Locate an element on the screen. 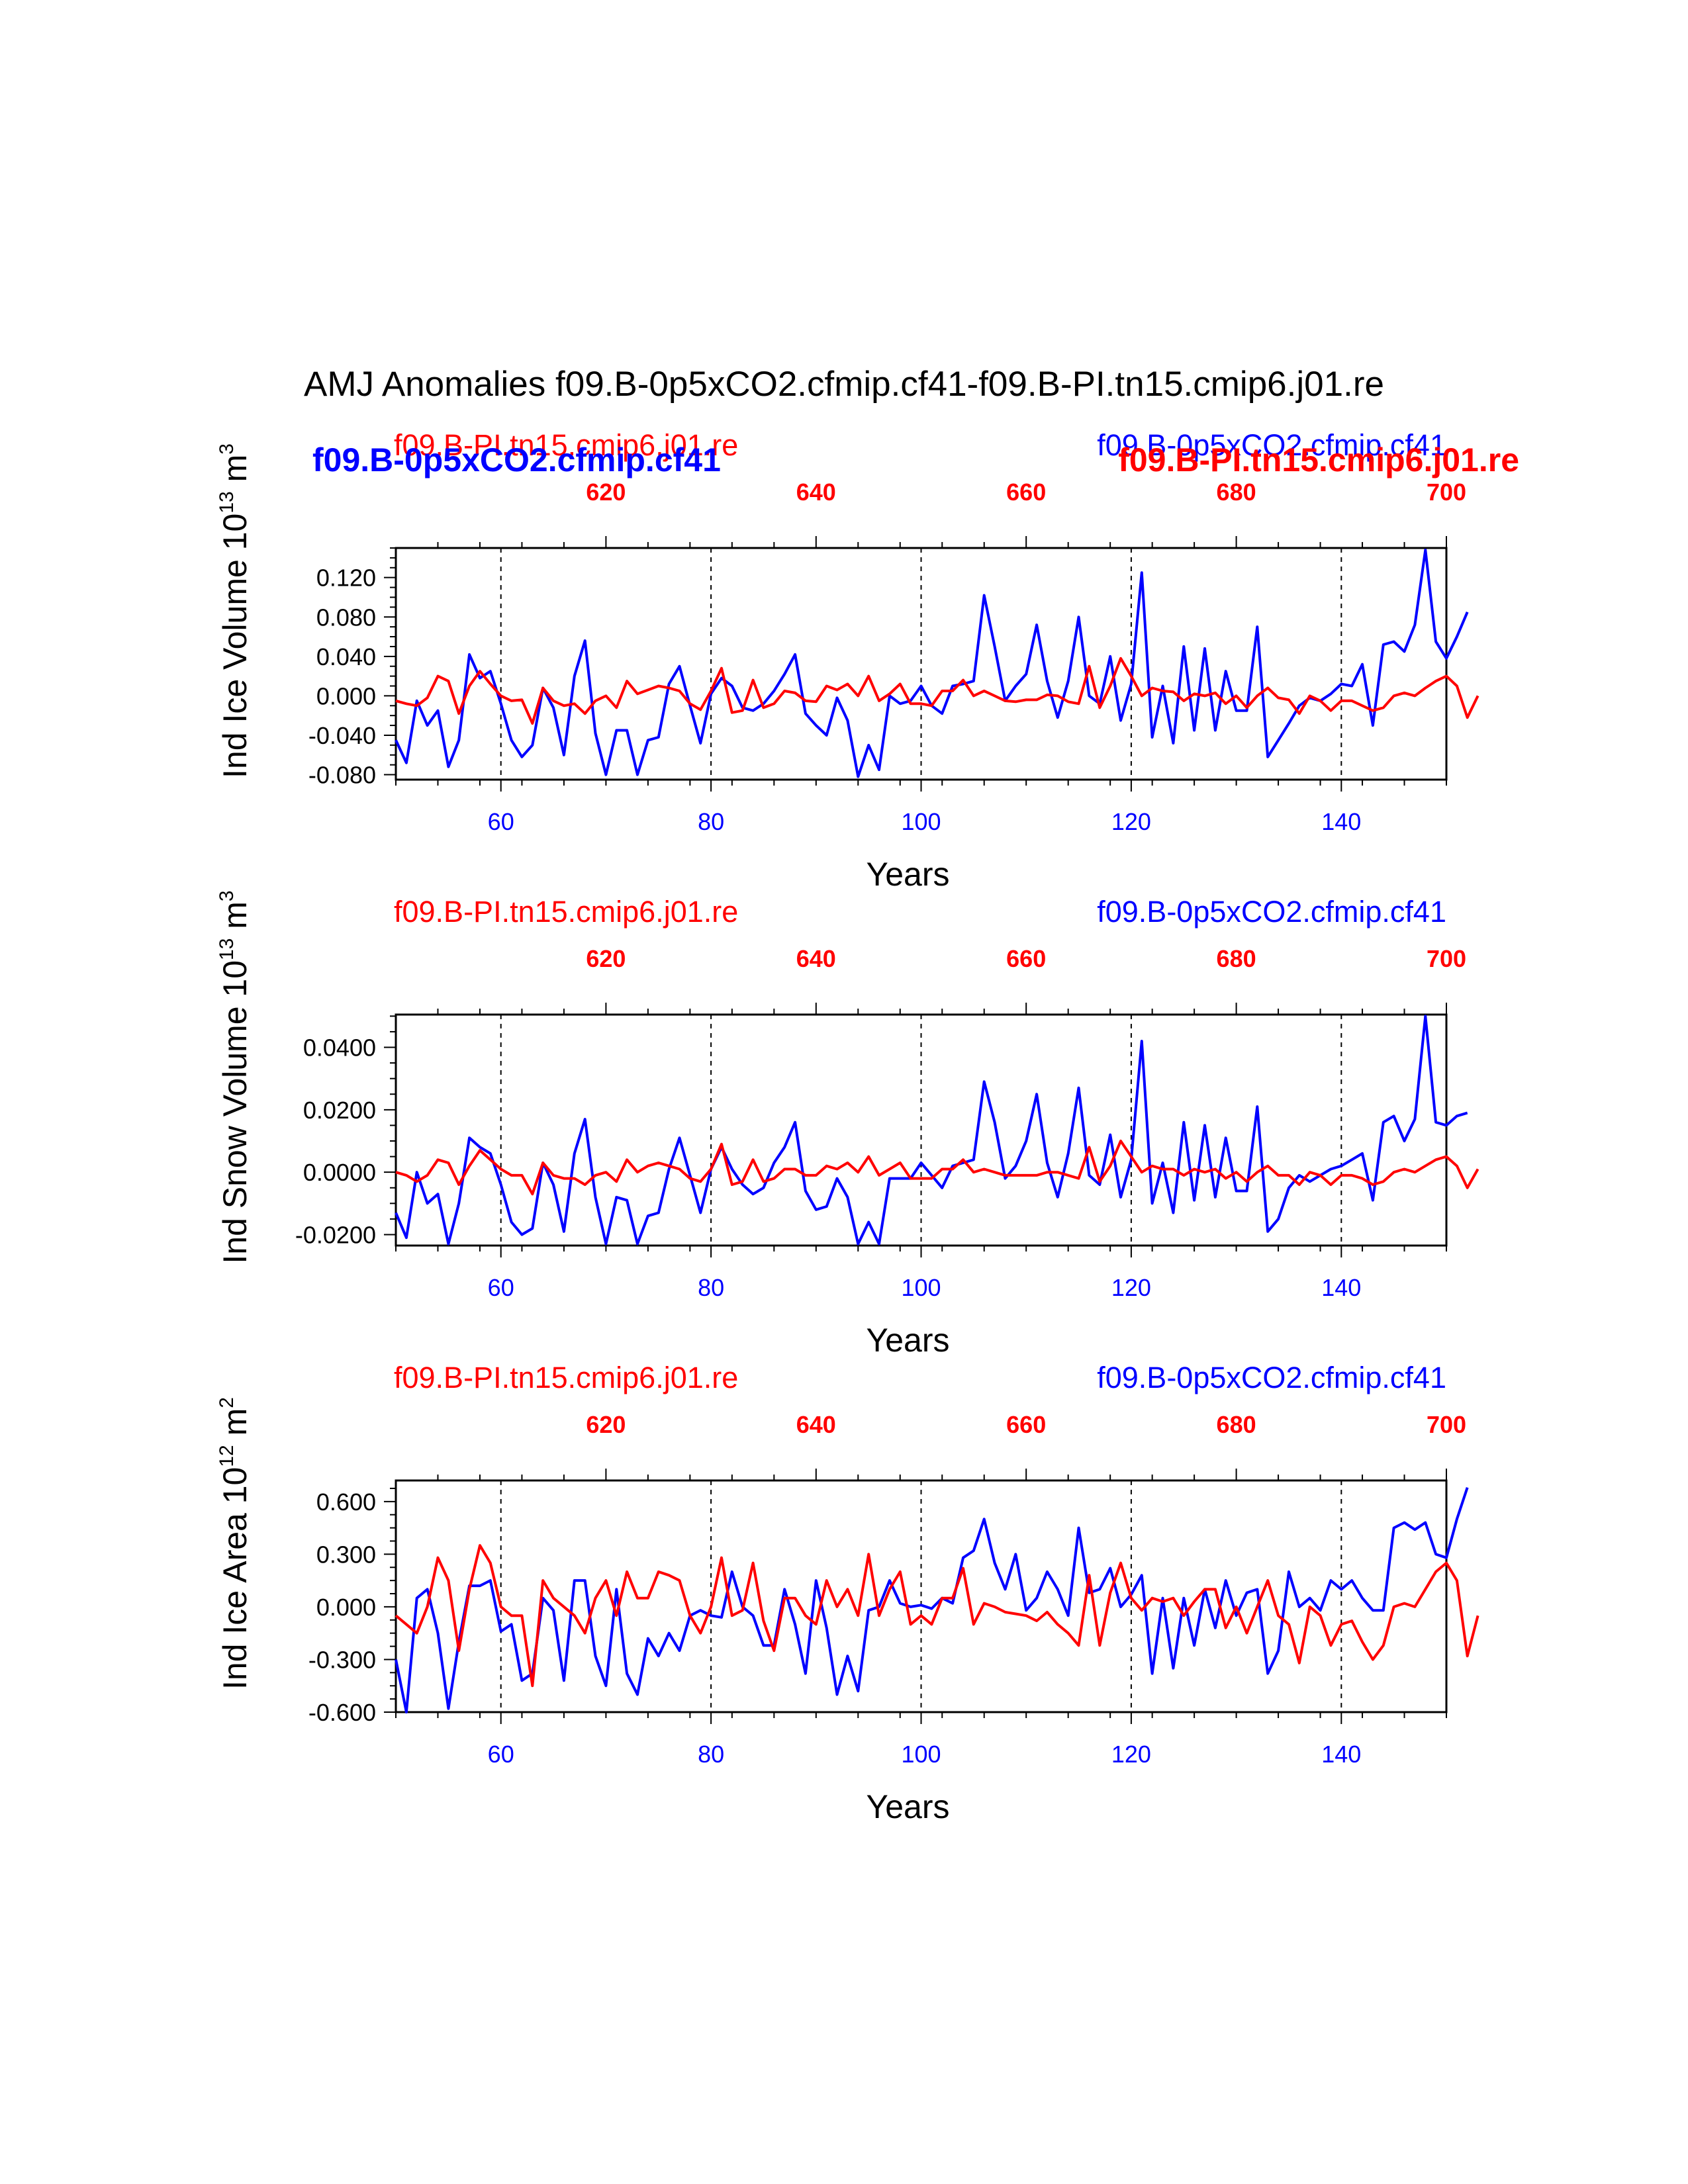 The width and height of the screenshot is (1688, 2184). y-axis-label-ylabel-unit-sup: 2 is located at coordinates (227, 1402).